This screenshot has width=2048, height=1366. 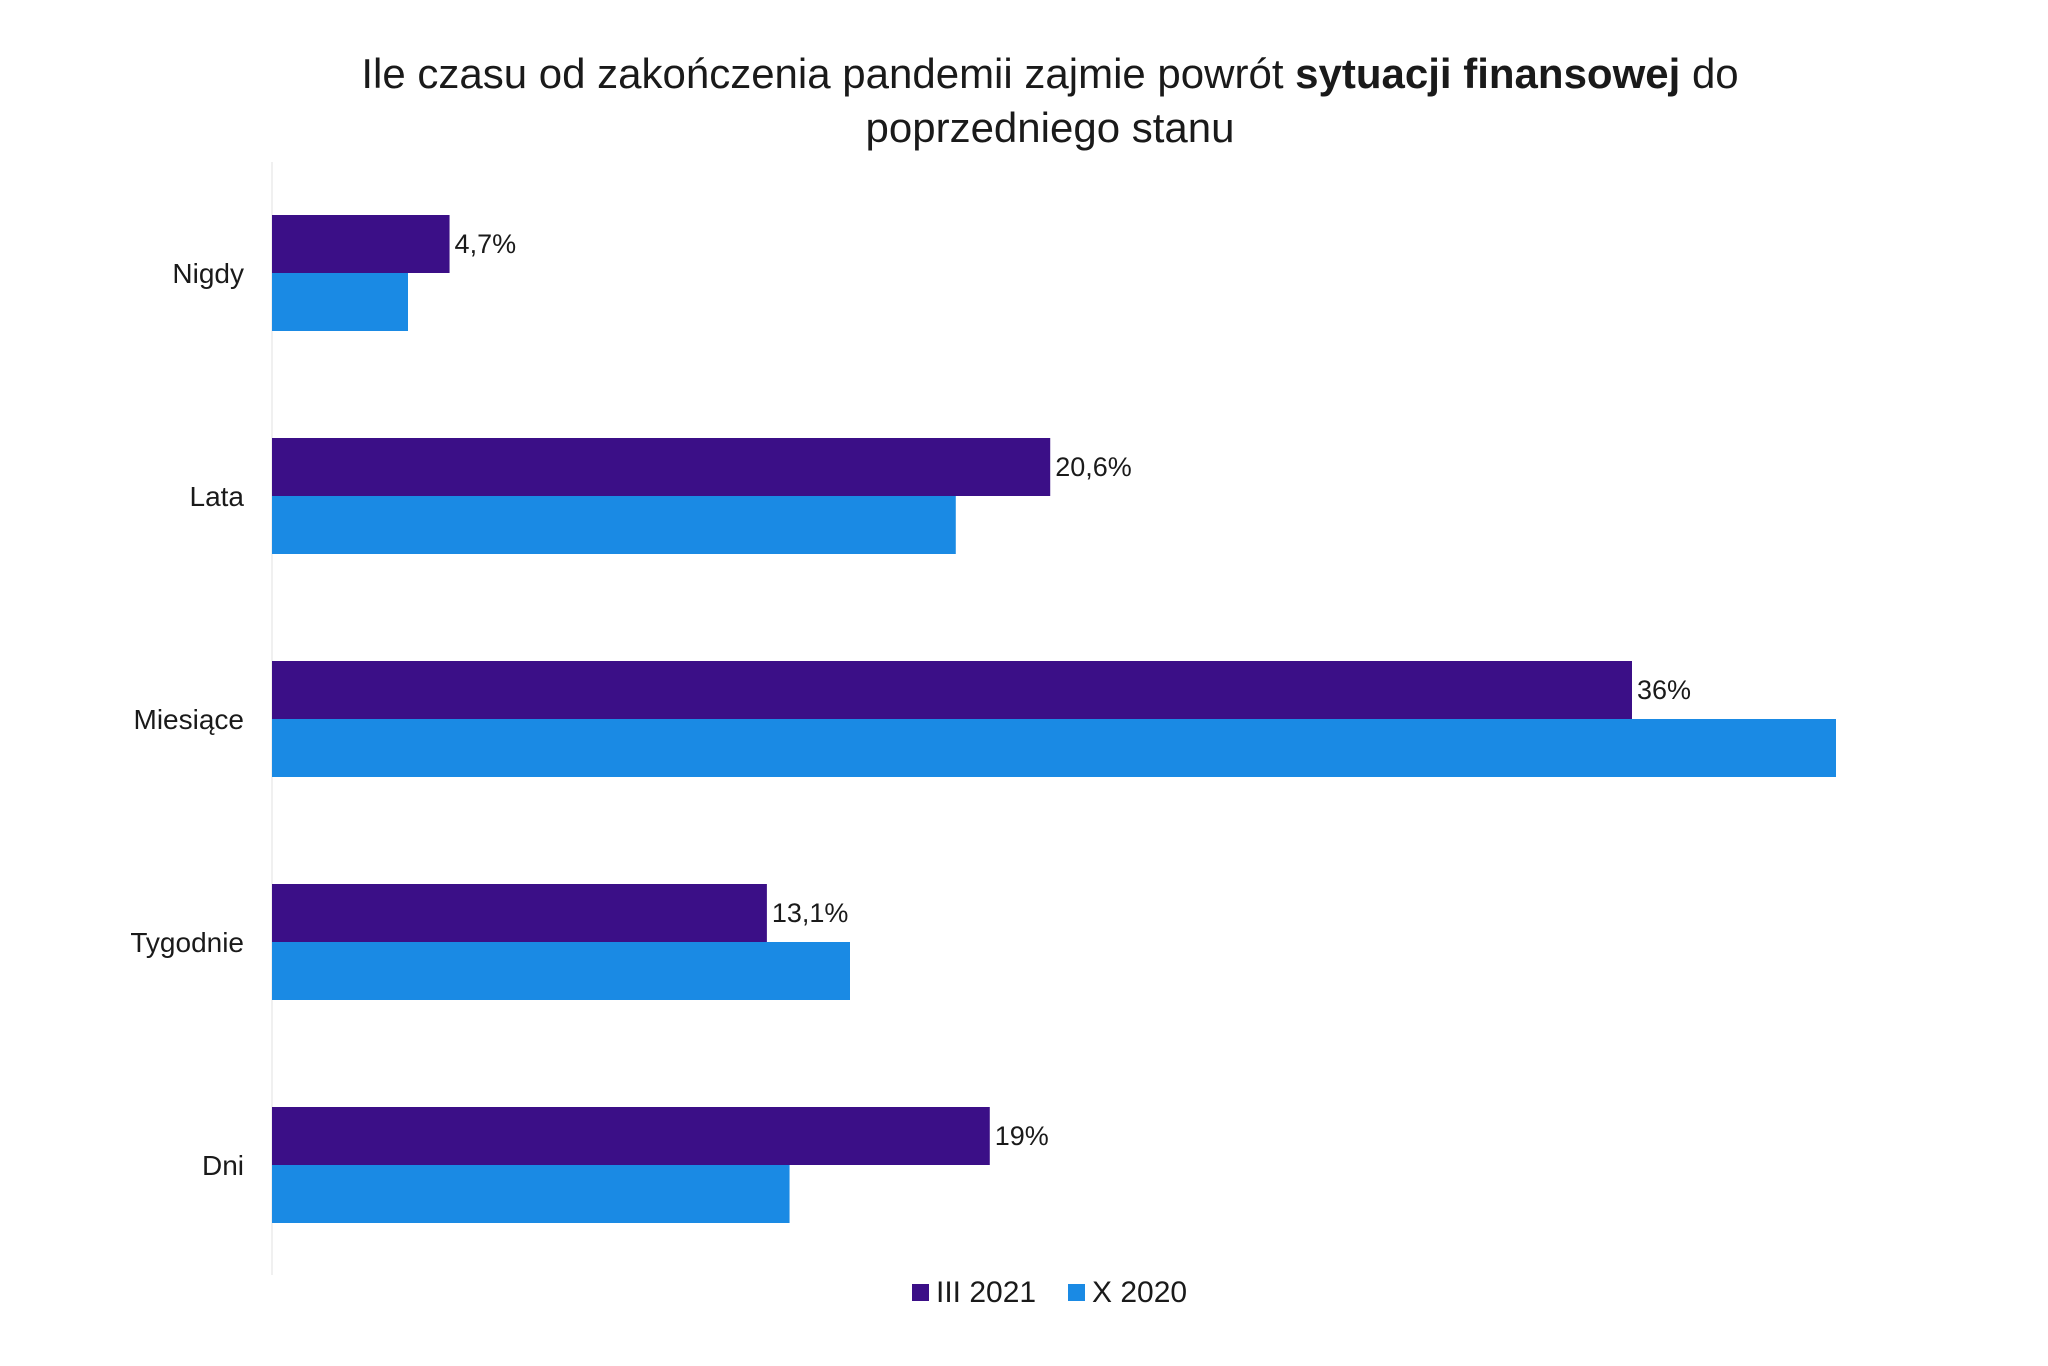 I want to click on category-label-miesiace: Miesiące, so click(x=189, y=719).